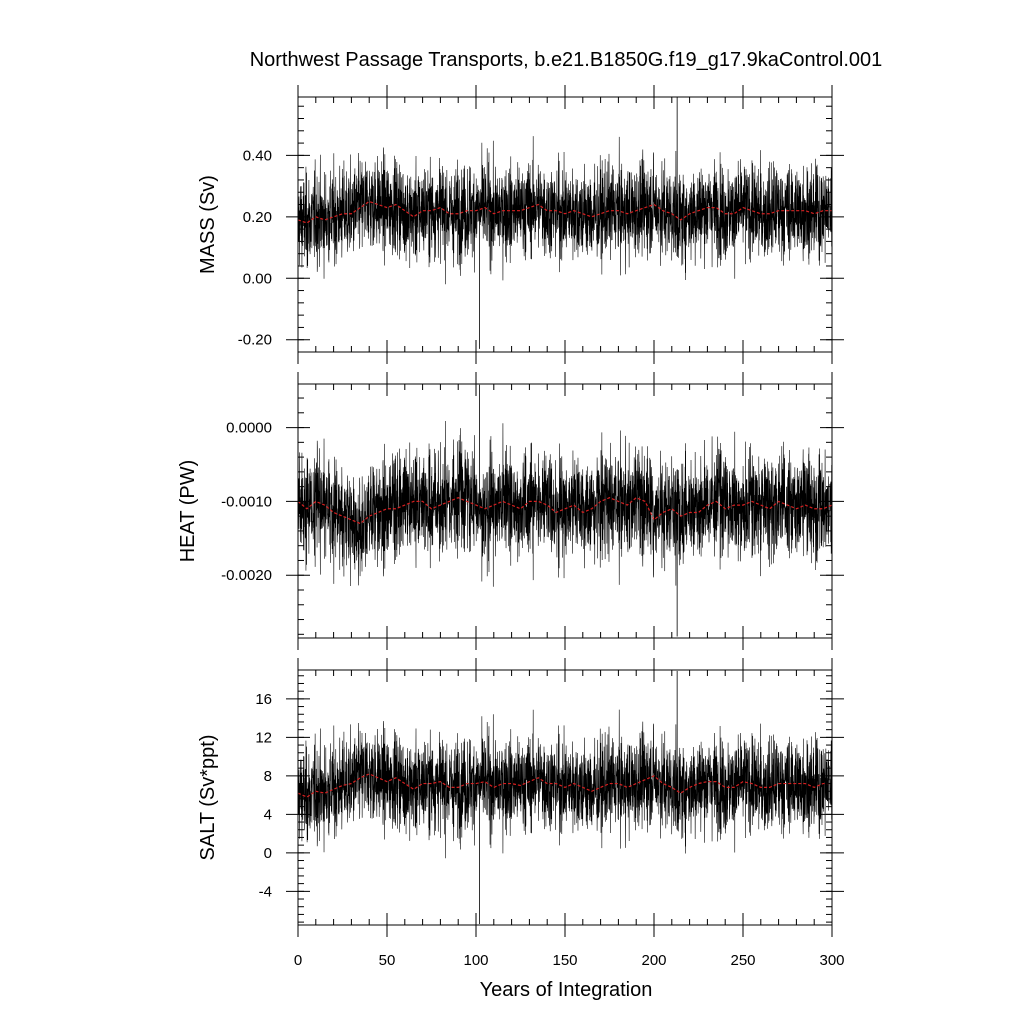 This screenshot has height=1024, width=1024. I want to click on x-tick-label: 250, so click(742, 960).